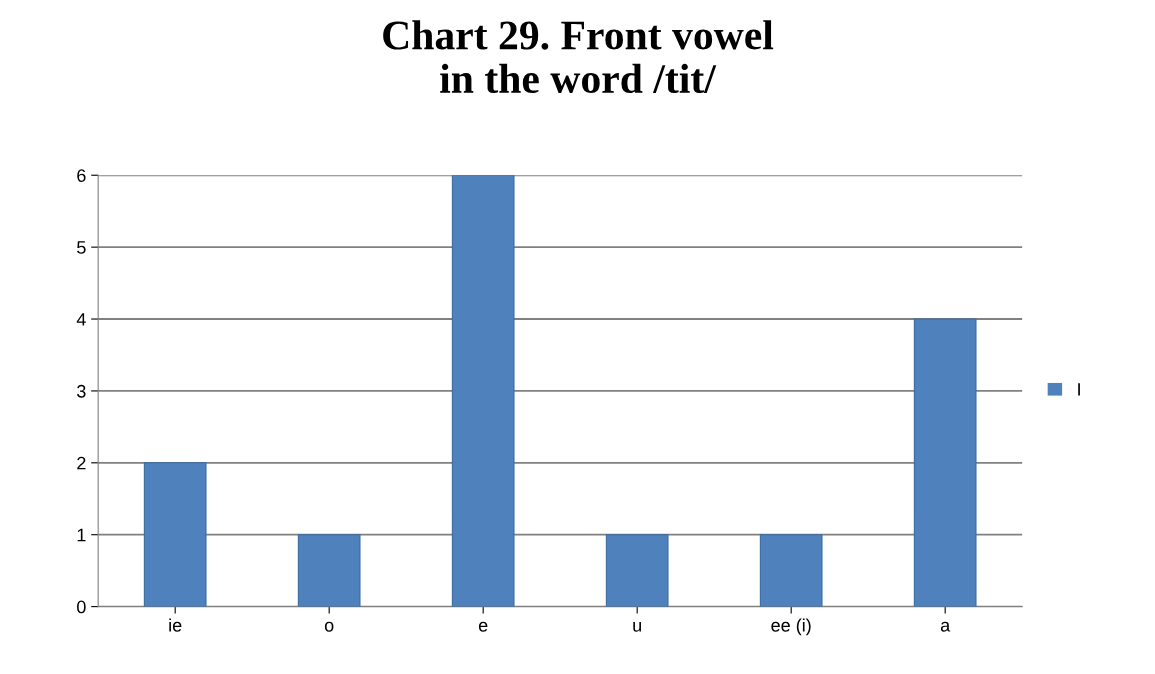  Describe the element at coordinates (1079, 389) in the screenshot. I see `legend-label: I` at that location.